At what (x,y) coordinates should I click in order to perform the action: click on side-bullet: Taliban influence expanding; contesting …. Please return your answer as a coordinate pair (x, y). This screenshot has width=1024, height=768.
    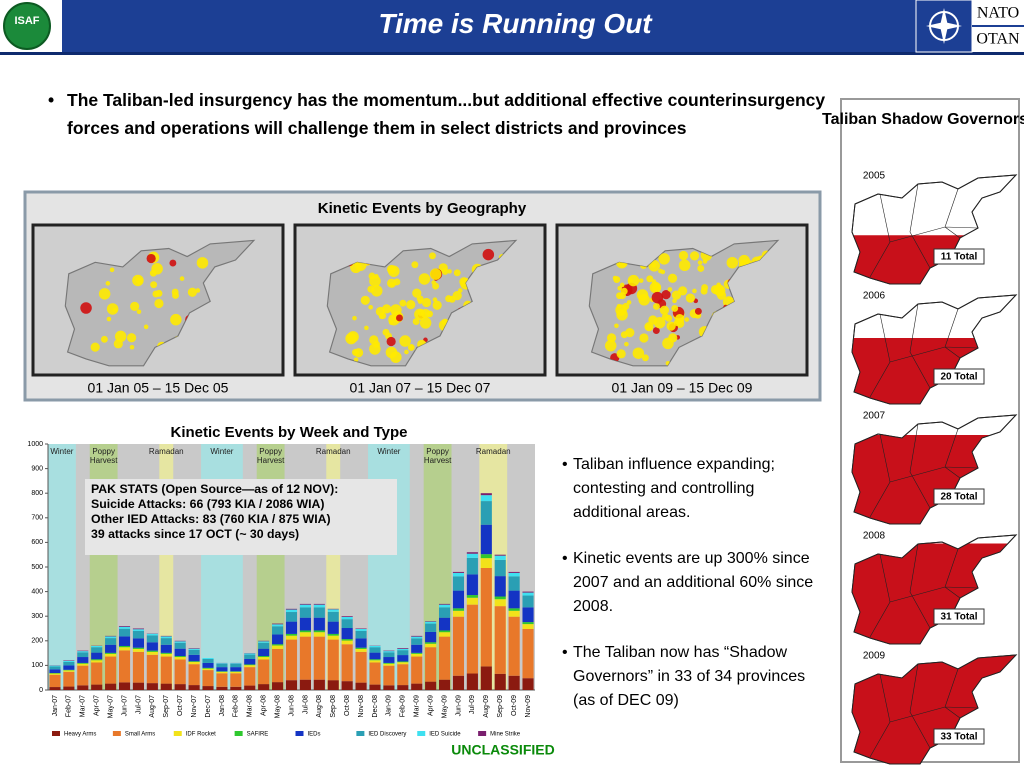
    Looking at the image, I should click on (693, 489).